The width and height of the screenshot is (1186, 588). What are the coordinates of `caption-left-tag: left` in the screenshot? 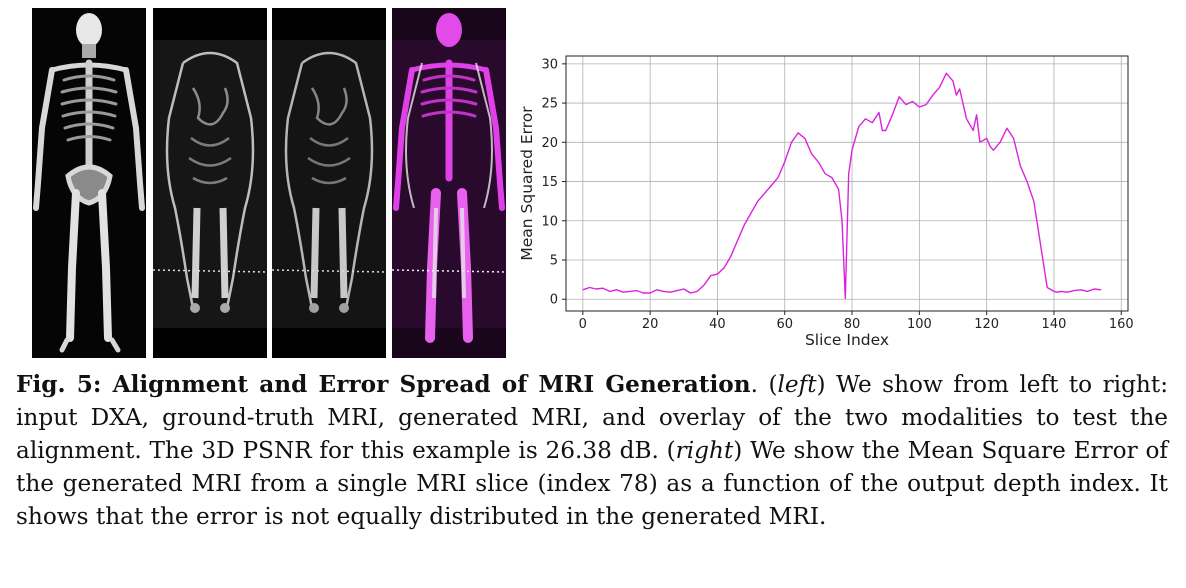 It's located at (797, 384).